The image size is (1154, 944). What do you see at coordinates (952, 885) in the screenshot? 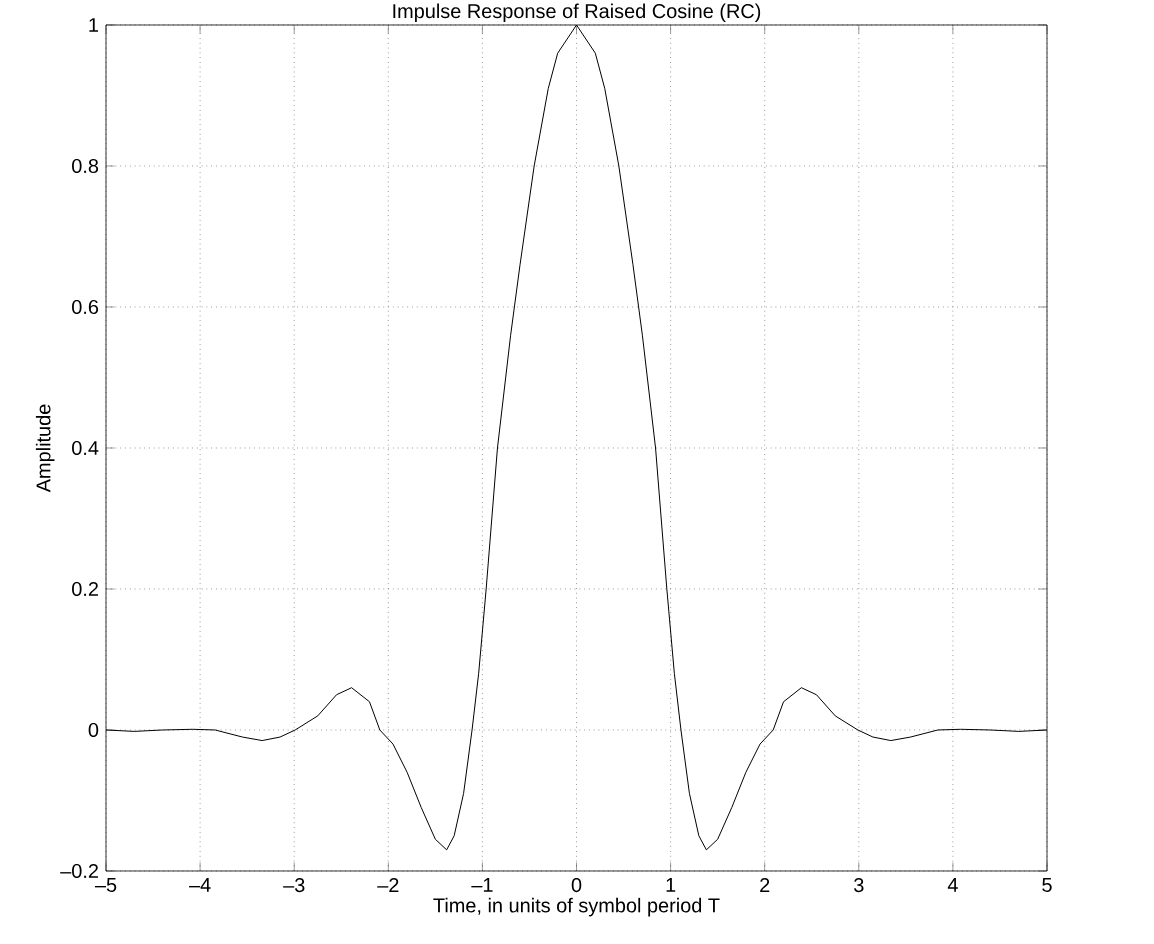
I see `x-tick-label: 4` at bounding box center [952, 885].